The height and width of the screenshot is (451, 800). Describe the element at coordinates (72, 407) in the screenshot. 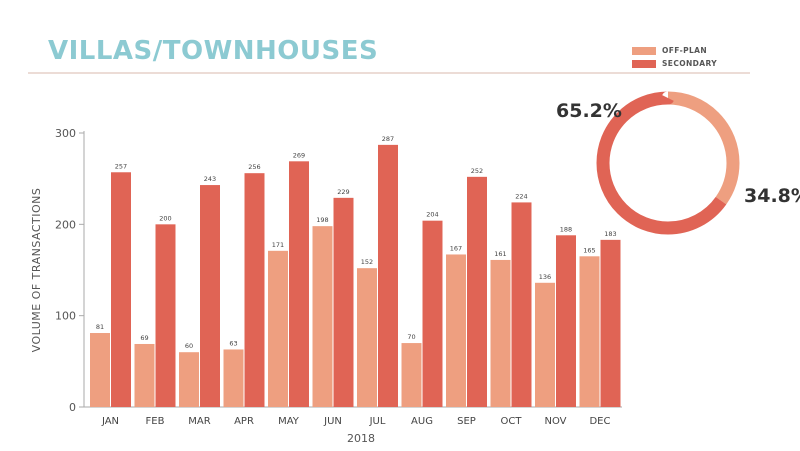

I see `y-tick-label: 0` at that location.